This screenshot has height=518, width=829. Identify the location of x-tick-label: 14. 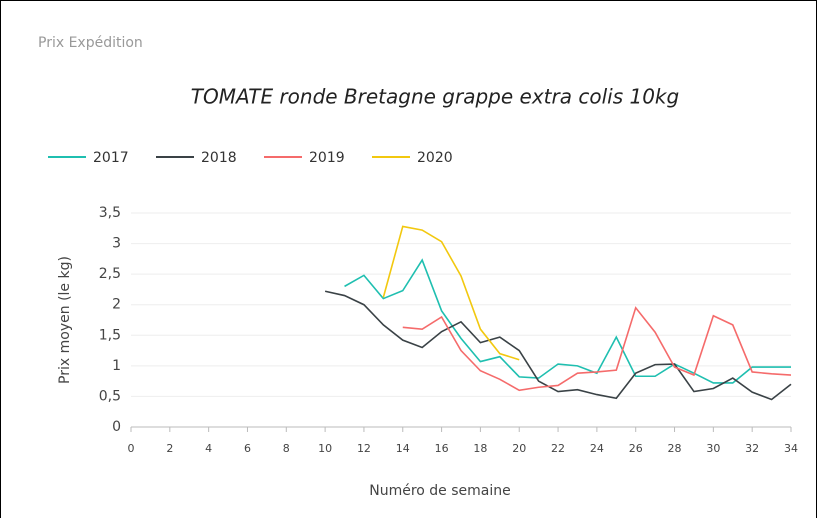
(403, 448).